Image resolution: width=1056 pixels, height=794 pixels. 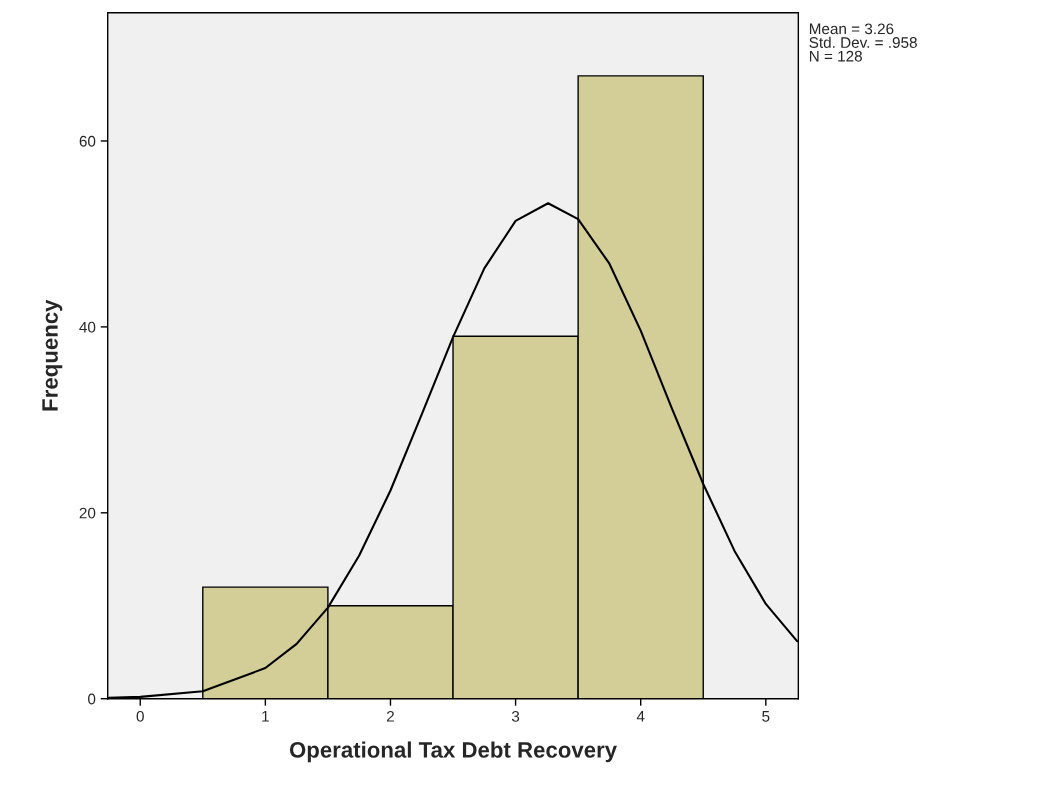 What do you see at coordinates (453, 752) in the screenshot?
I see `x-axis-title: Operational Tax Debt Recovery` at bounding box center [453, 752].